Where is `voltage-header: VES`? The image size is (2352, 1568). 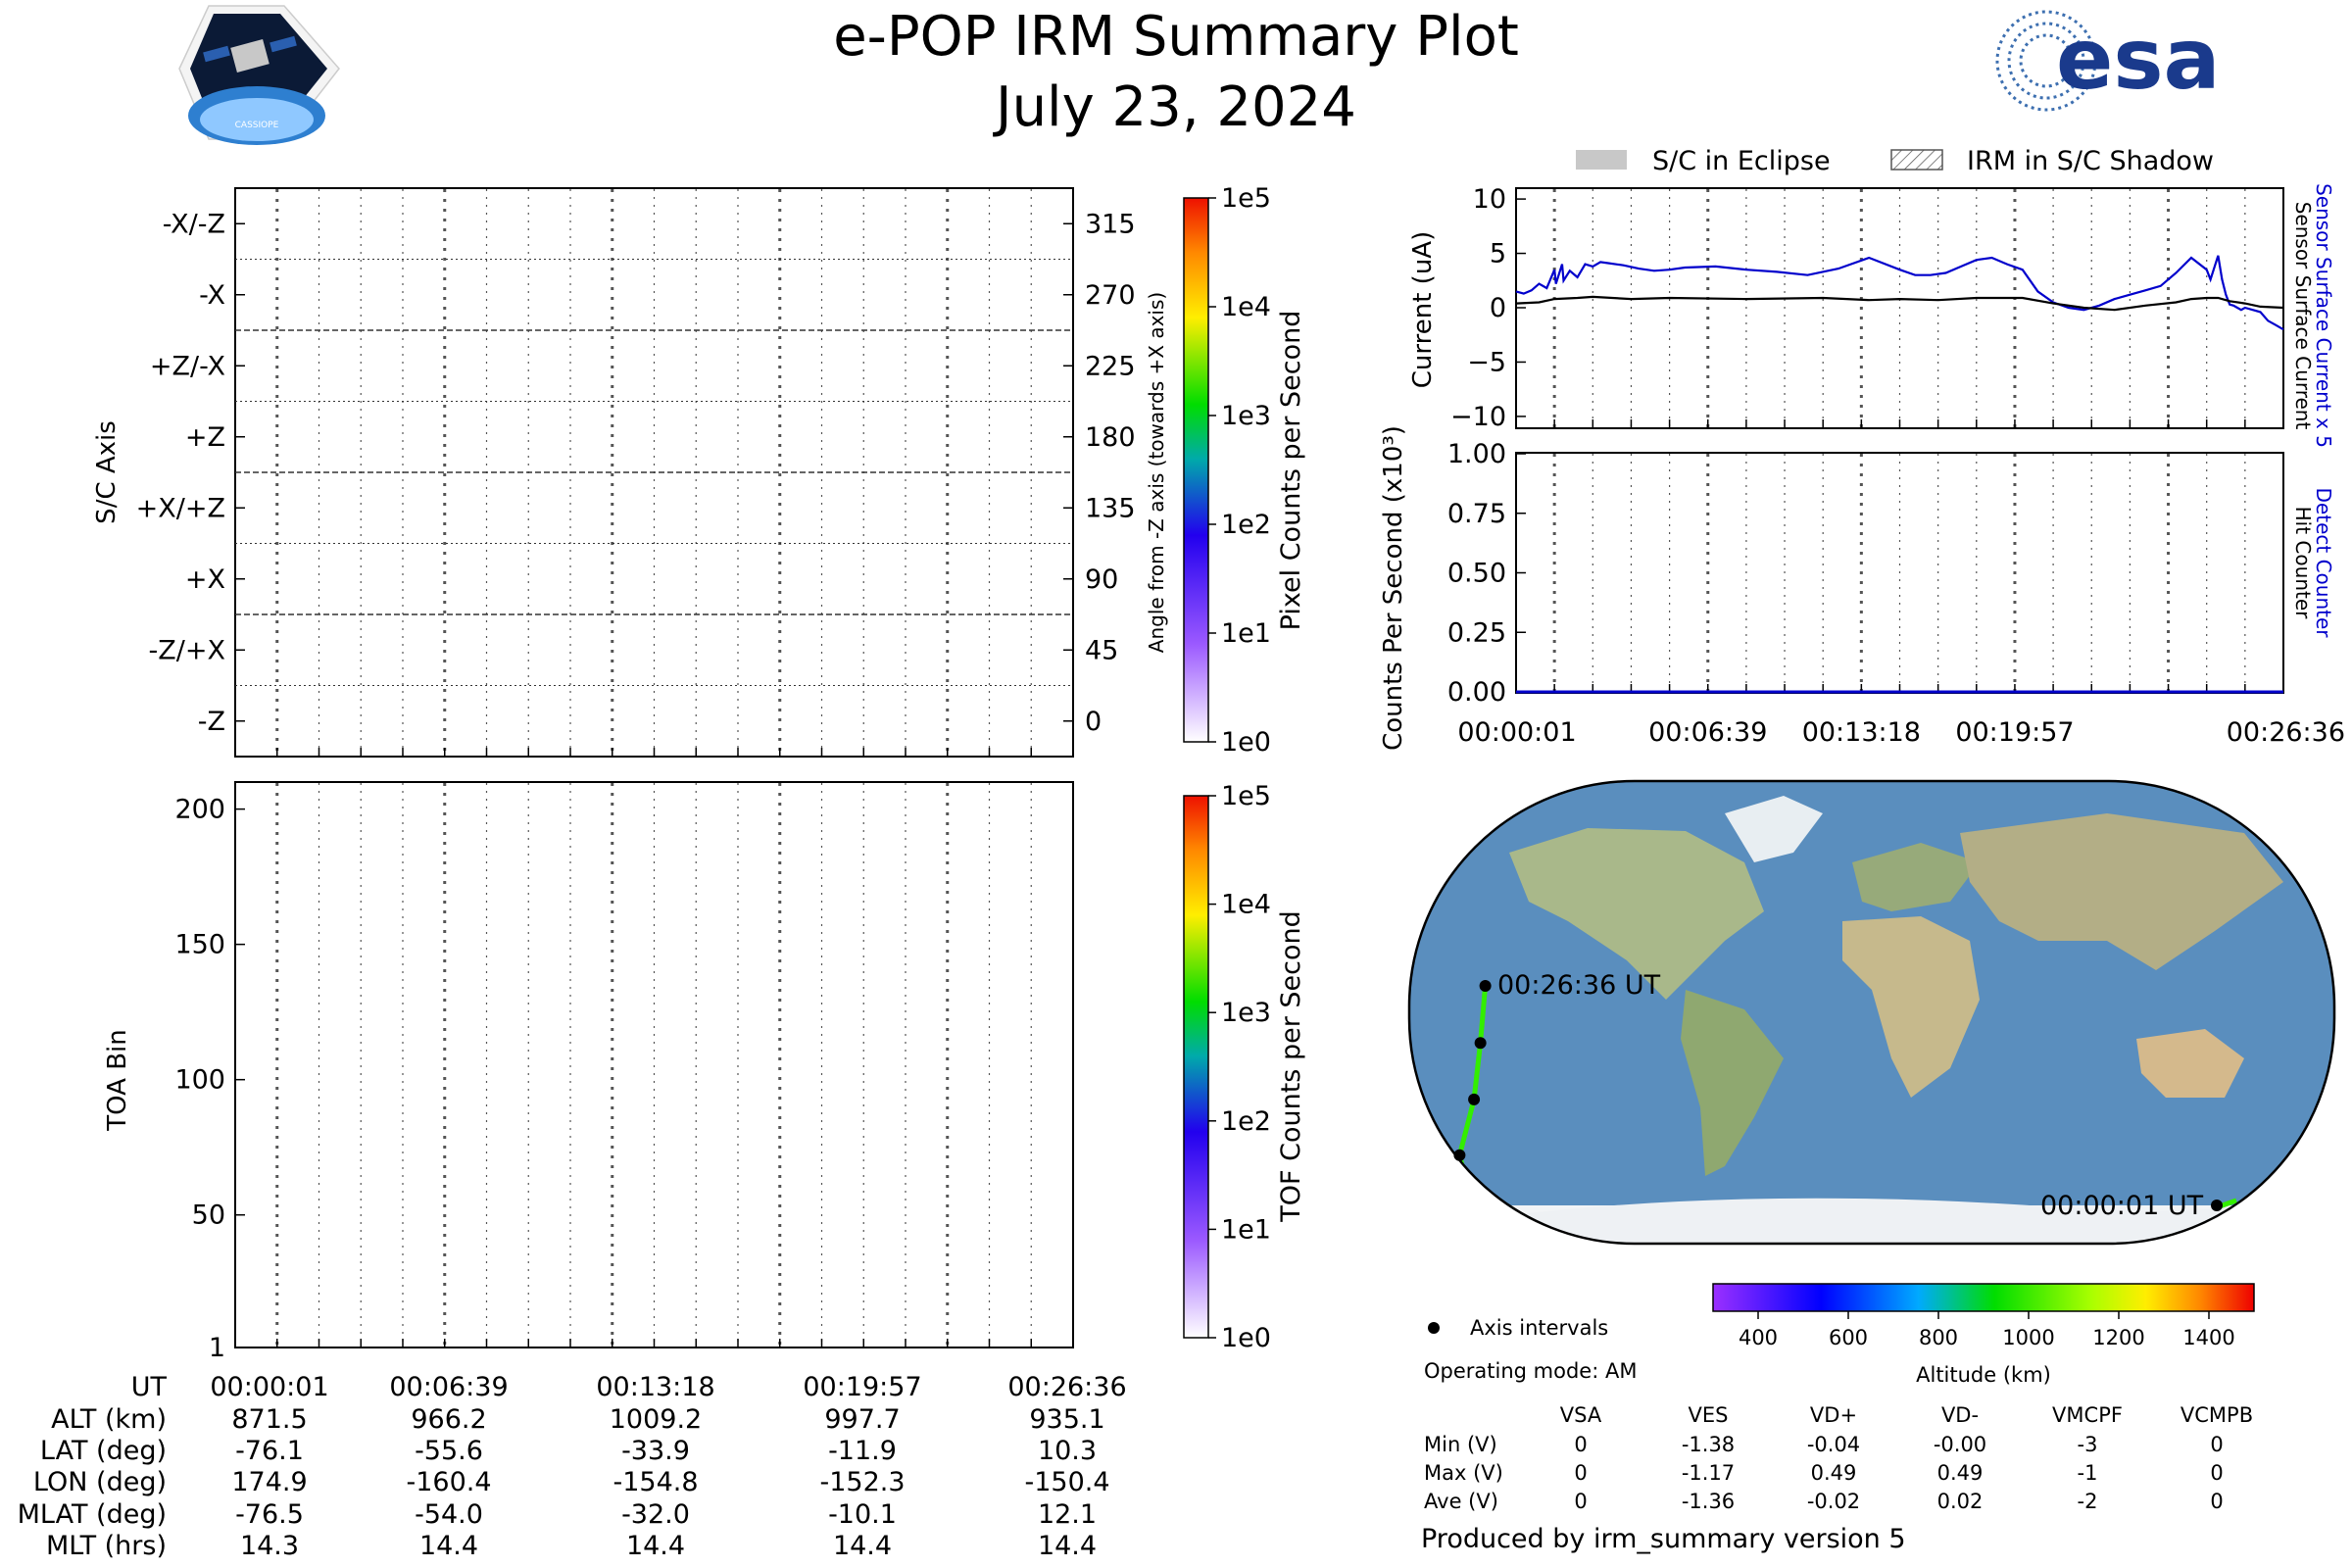 voltage-header: VES is located at coordinates (1709, 1415).